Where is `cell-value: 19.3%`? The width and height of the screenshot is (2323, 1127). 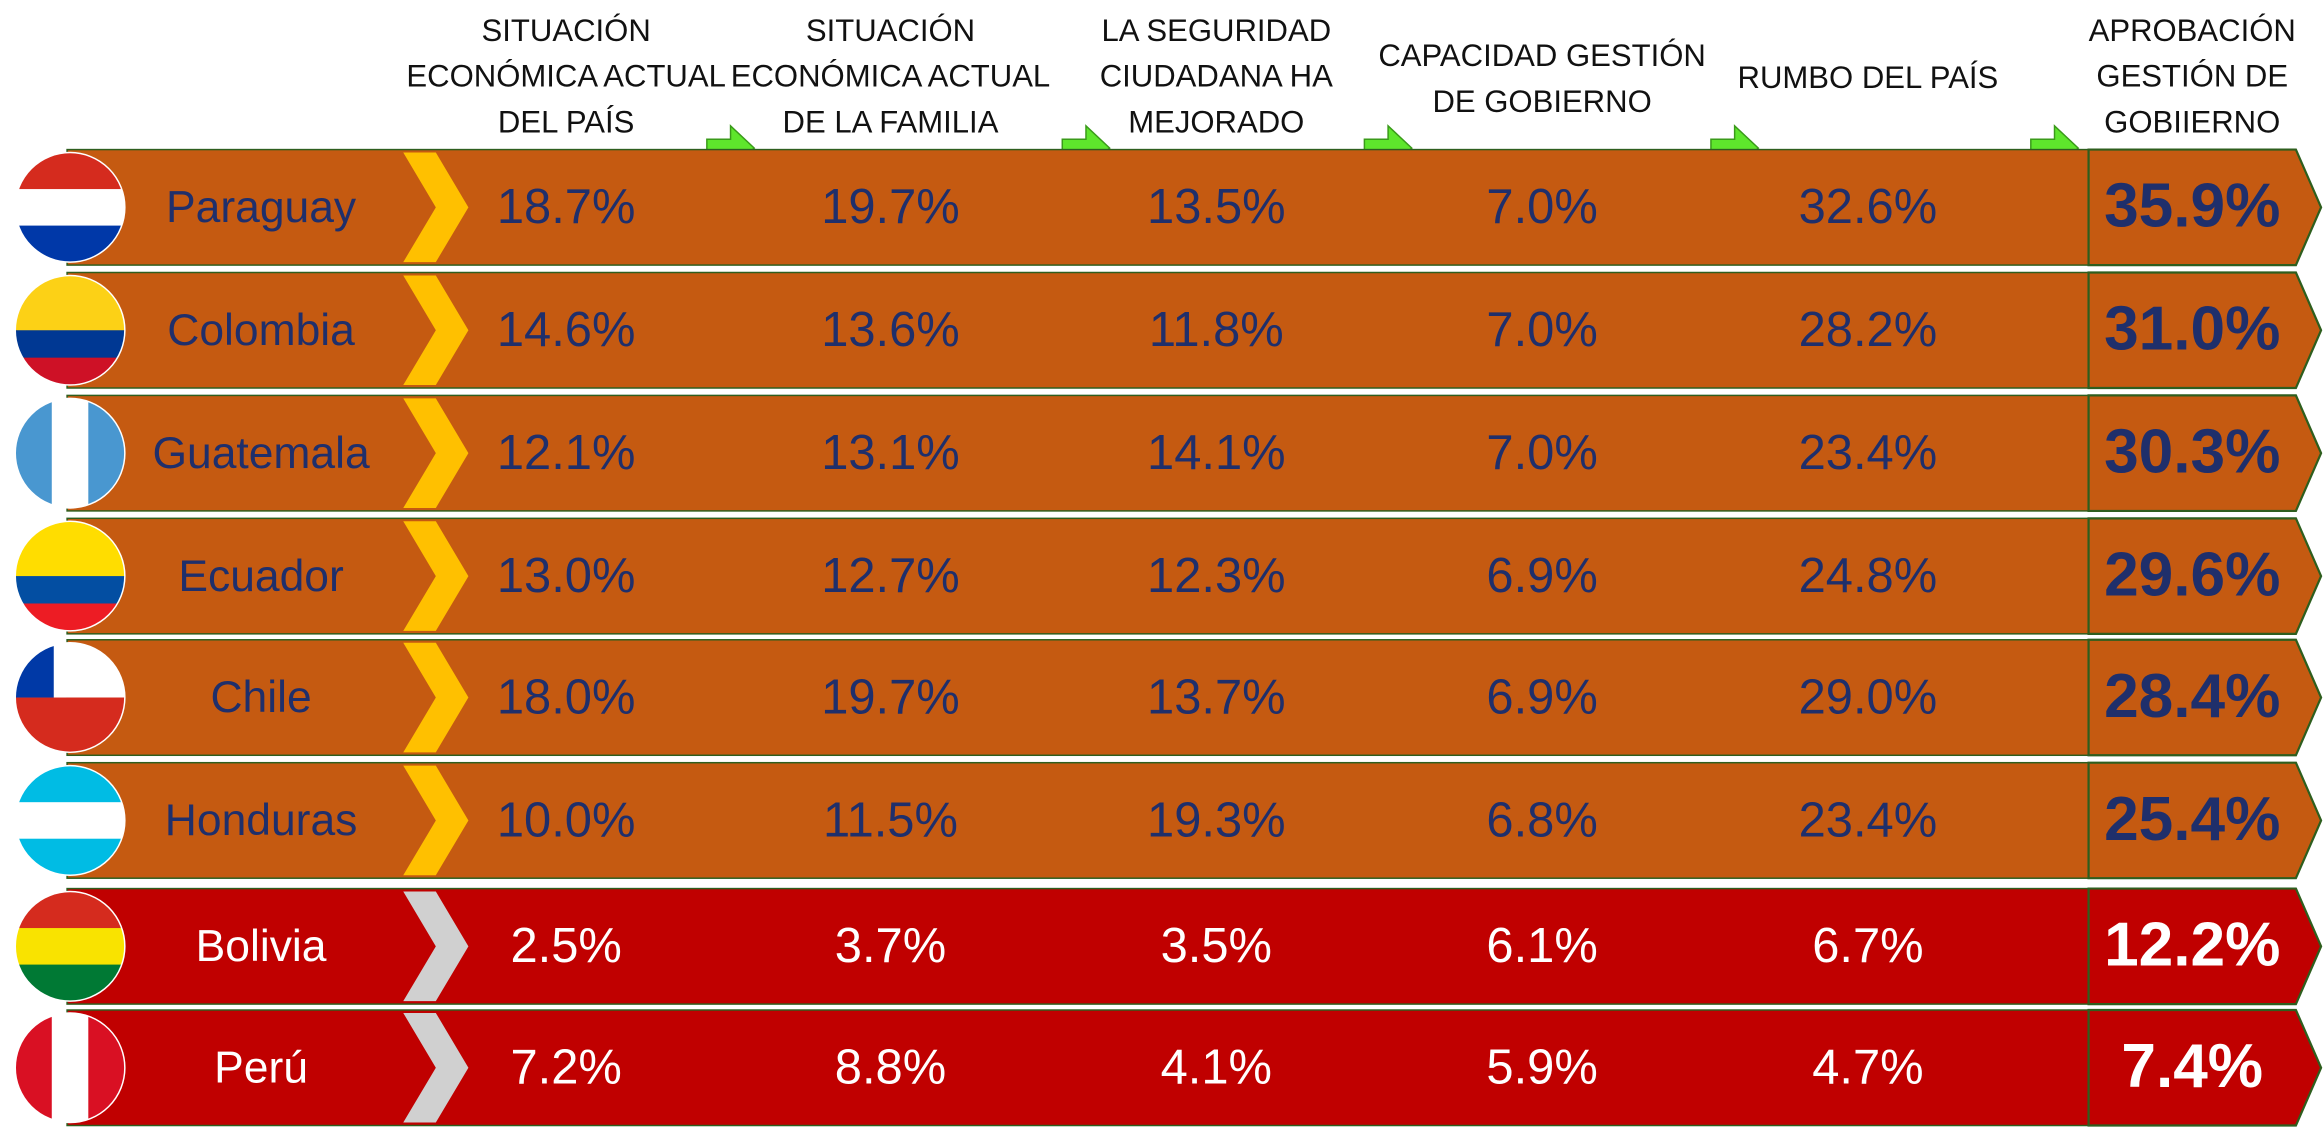 cell-value: 19.3% is located at coordinates (1216, 820).